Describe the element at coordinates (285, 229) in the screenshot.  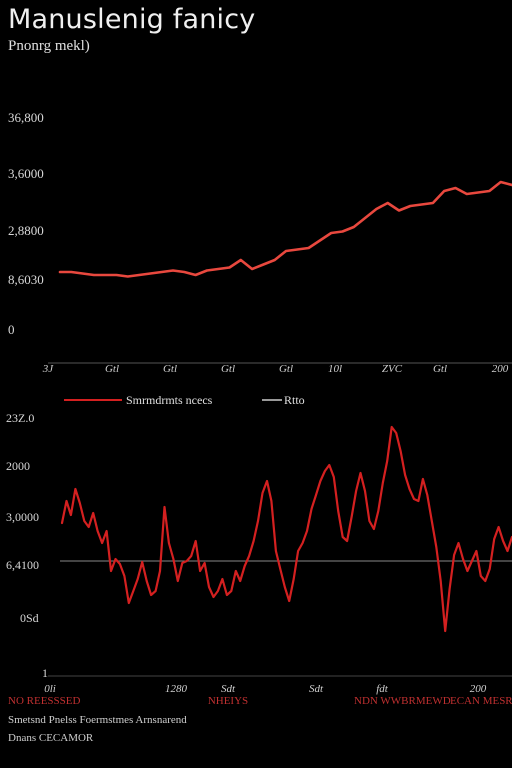
I see `series-line-top` at that location.